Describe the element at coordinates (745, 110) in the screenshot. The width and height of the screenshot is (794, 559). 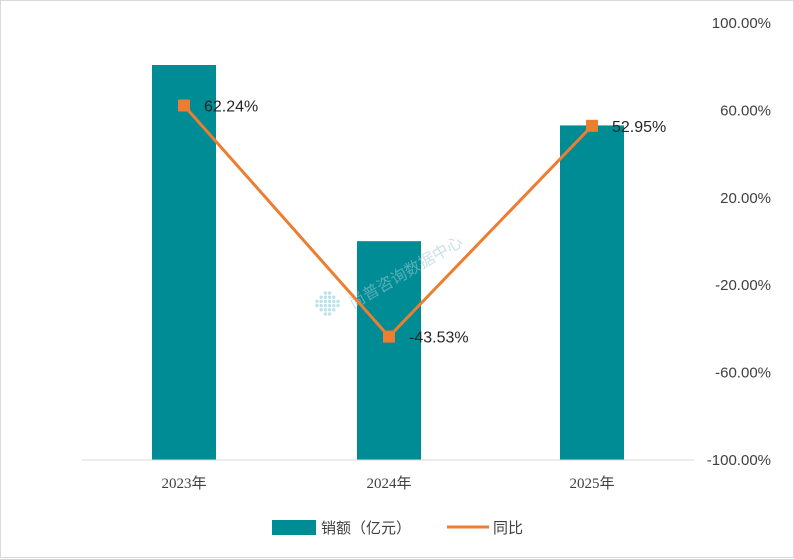
I see `right-tick-label-1: 60.00%` at that location.